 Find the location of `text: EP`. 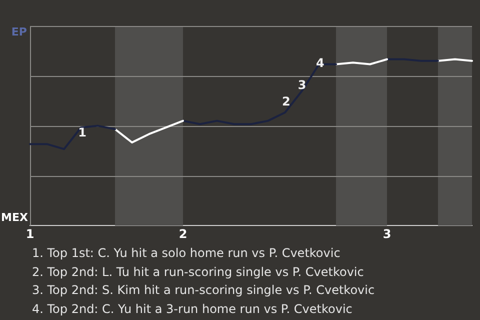

text: EP is located at coordinates (19, 31).